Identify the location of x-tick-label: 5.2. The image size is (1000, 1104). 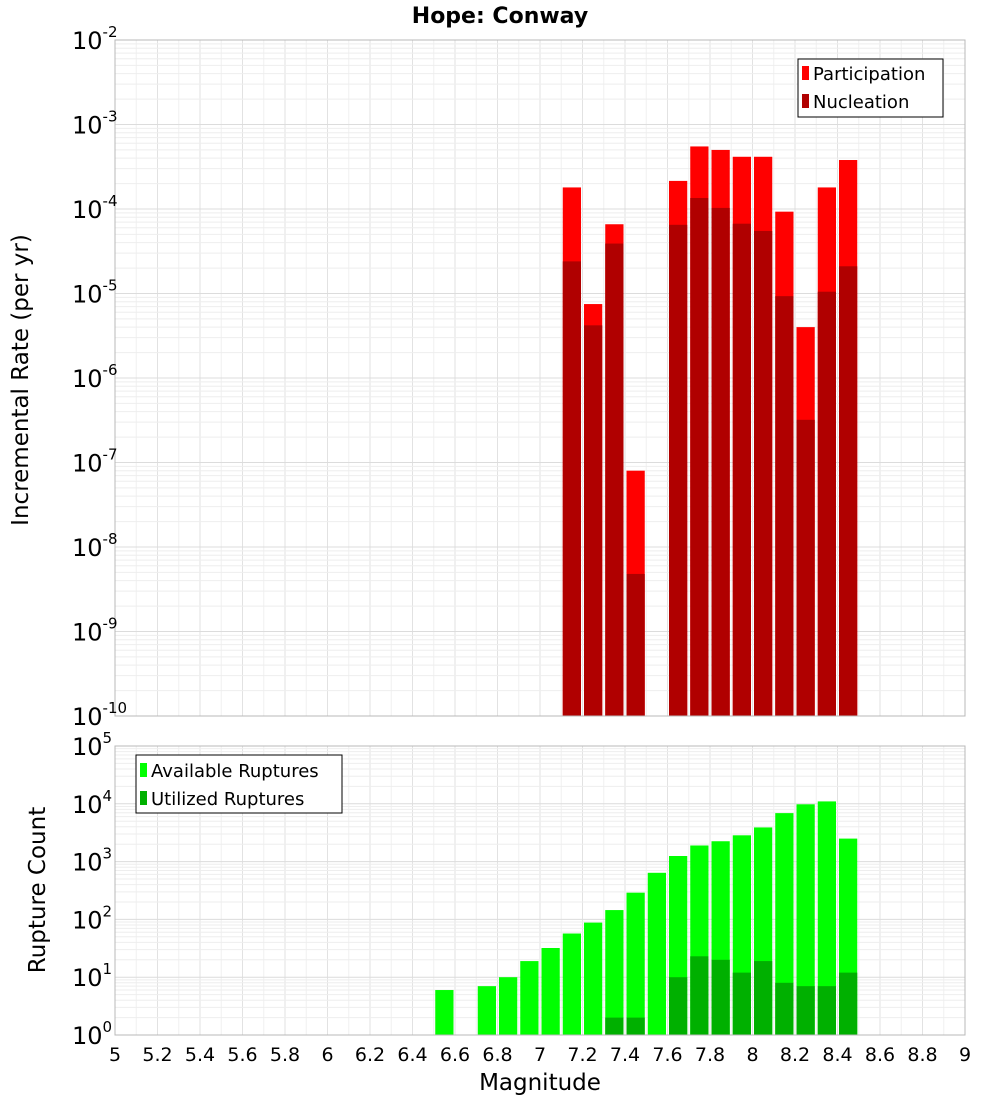
(157, 1055).